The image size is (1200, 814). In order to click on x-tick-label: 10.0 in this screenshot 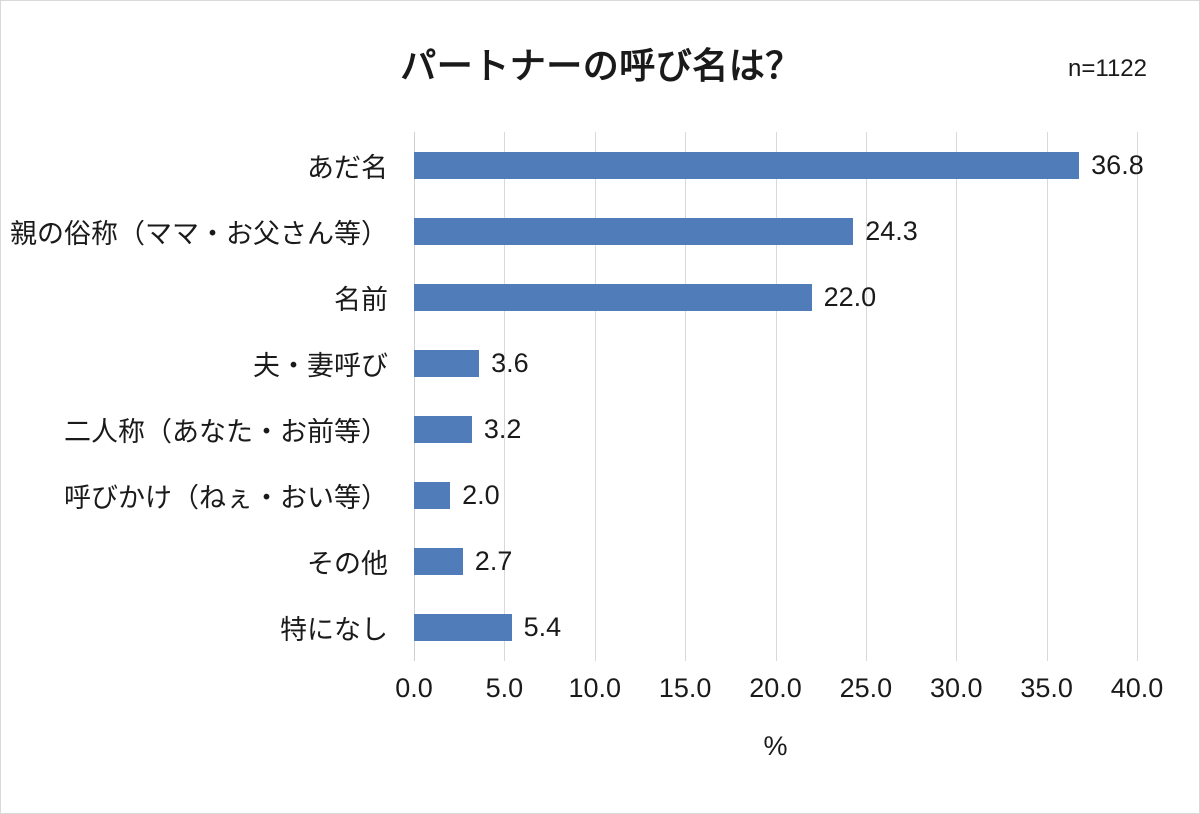, I will do `click(595, 688)`.